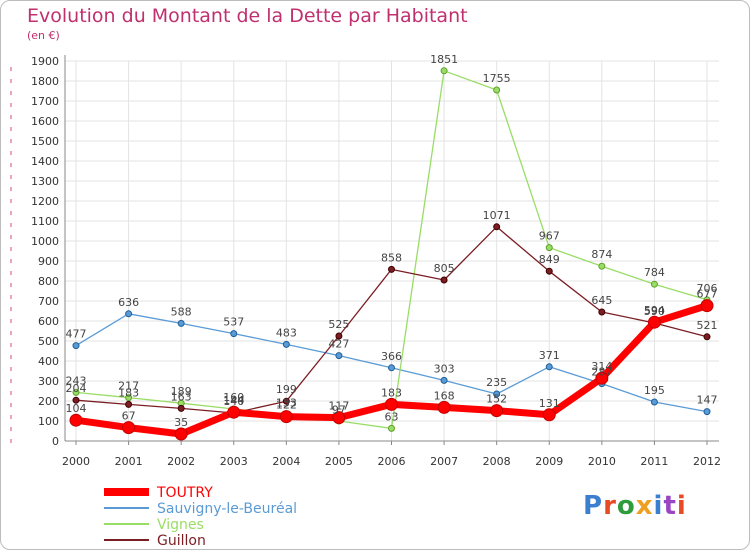 This screenshot has width=750, height=550. What do you see at coordinates (45, 181) in the screenshot?
I see `y-tick-label: 1300` at bounding box center [45, 181].